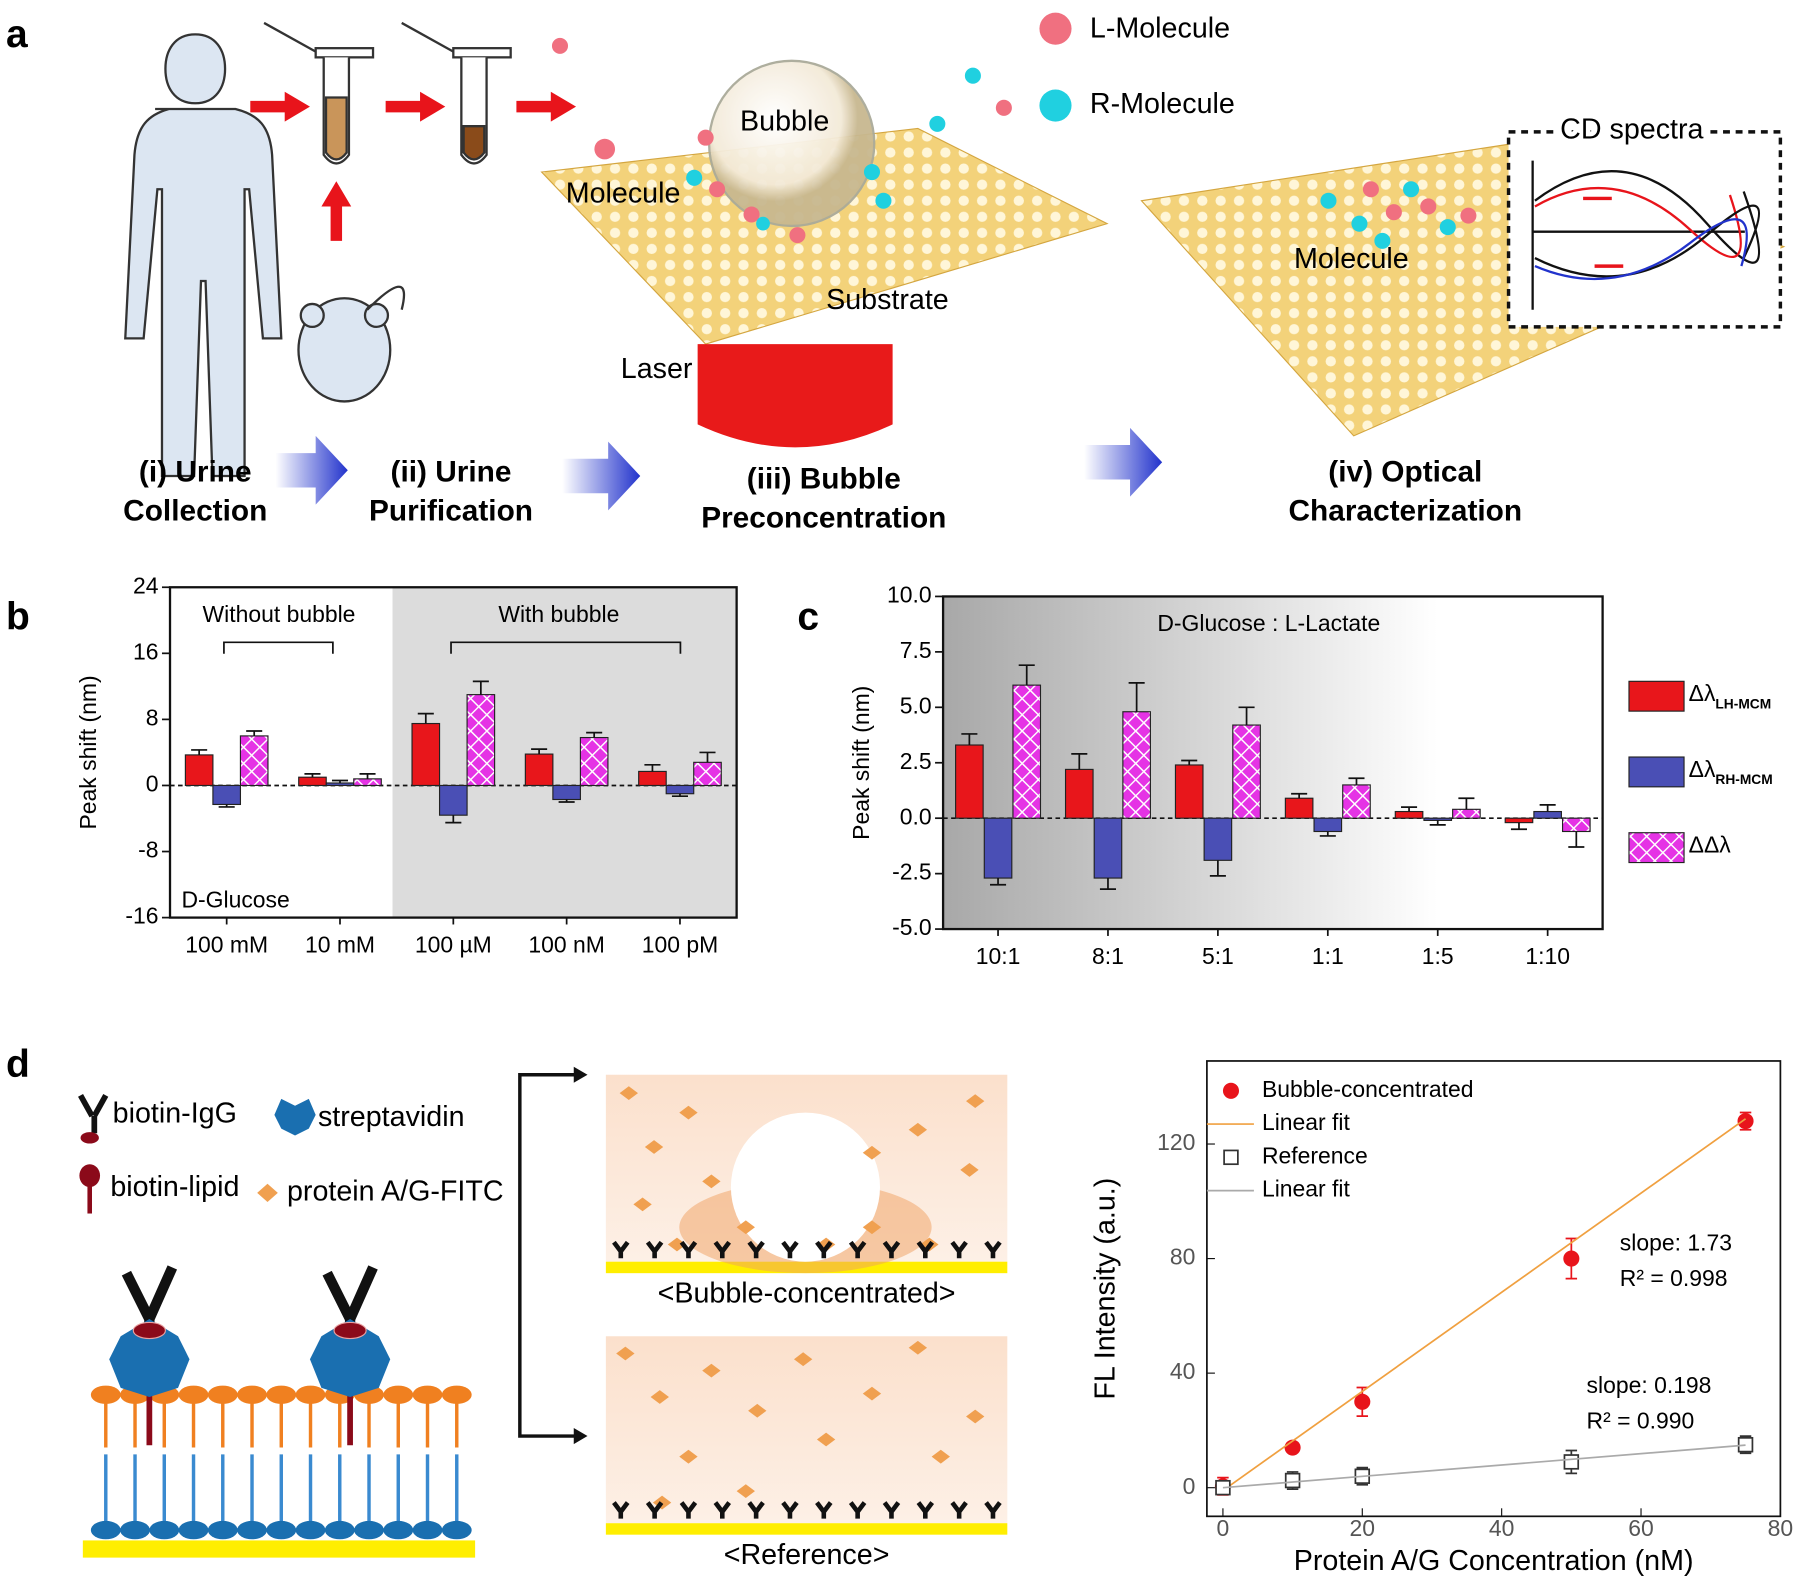 The image size is (1799, 1584). What do you see at coordinates (657, 369) in the screenshot?
I see `label: Laser` at bounding box center [657, 369].